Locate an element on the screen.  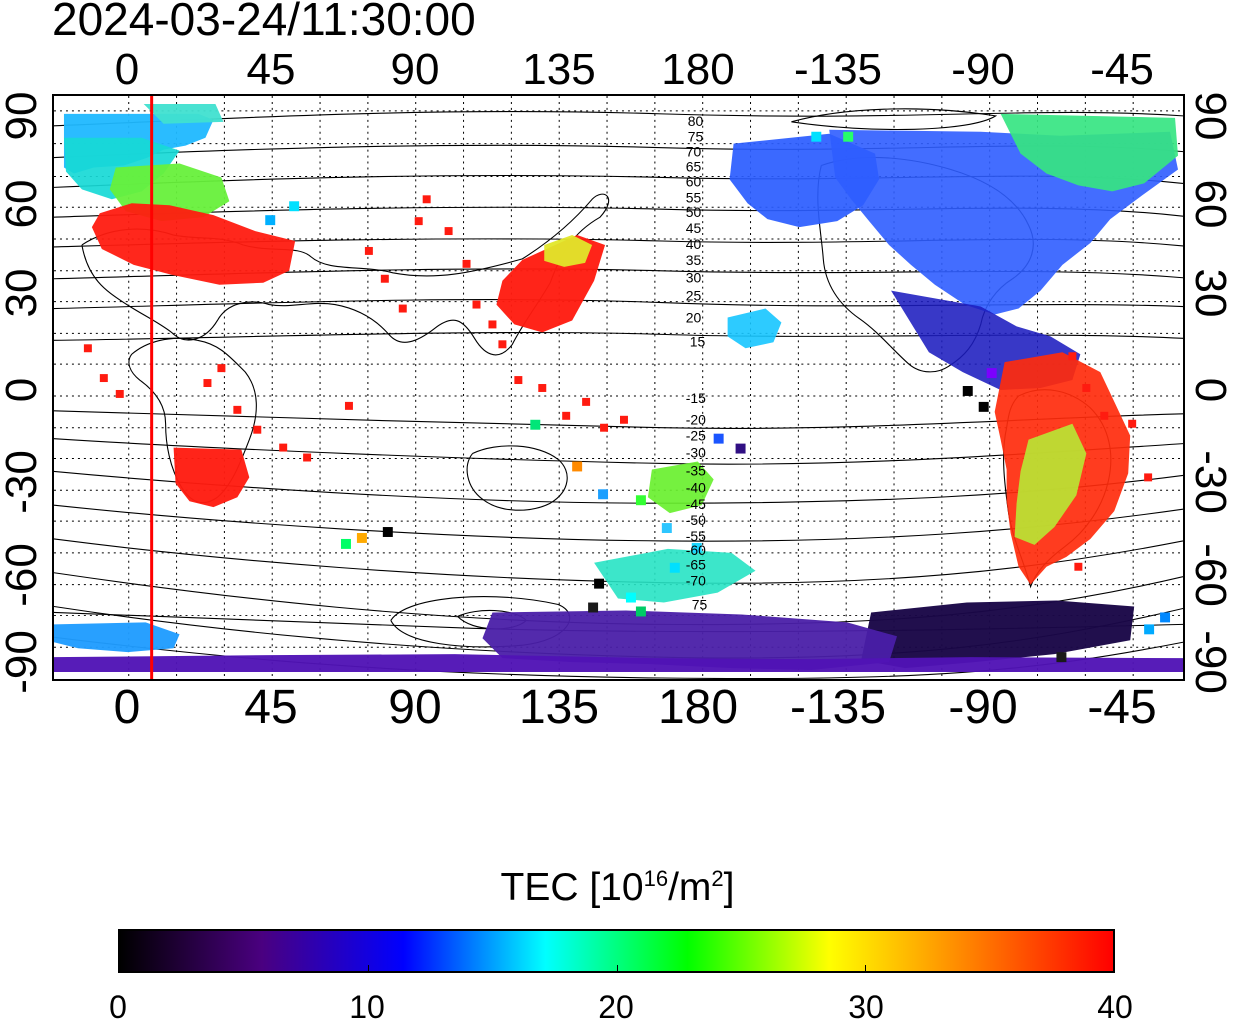
colorbar-label-0: 0 is located at coordinates (118, 1005).